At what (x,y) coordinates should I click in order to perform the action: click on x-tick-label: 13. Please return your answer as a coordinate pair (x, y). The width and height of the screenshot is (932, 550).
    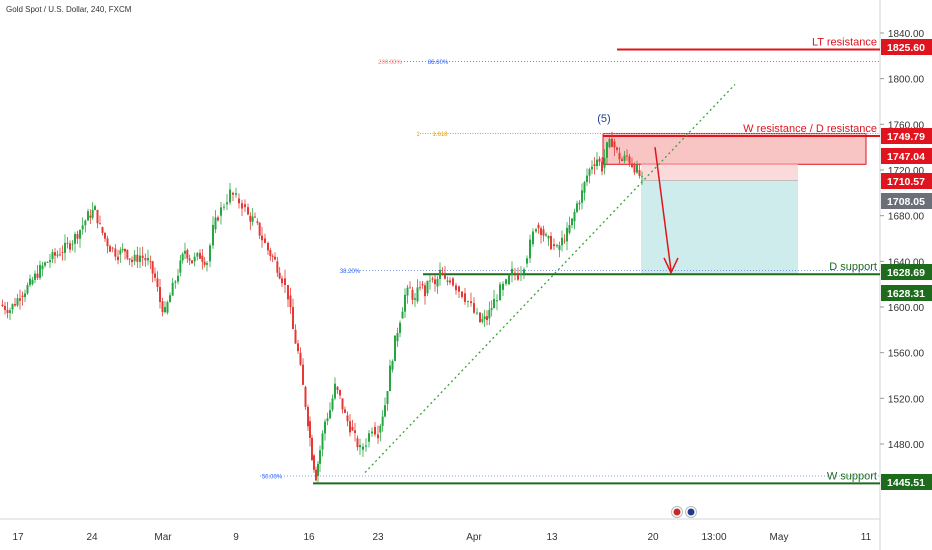
    Looking at the image, I should click on (552, 537).